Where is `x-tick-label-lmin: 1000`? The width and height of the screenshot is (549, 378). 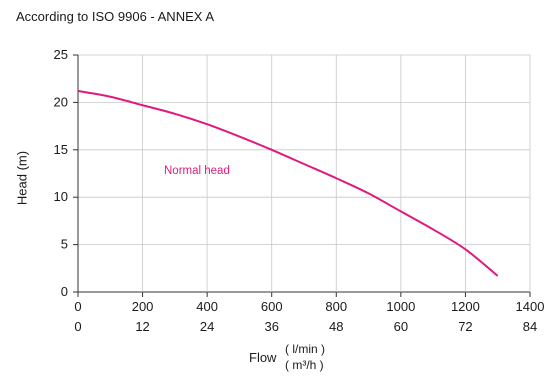
x-tick-label-lmin: 1000 is located at coordinates (400, 306).